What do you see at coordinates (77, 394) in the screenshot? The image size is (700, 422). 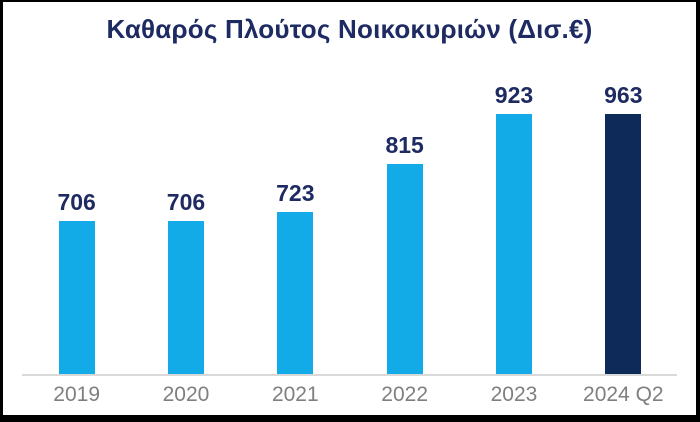 I see `x-axis-tick-label: 2019` at bounding box center [77, 394].